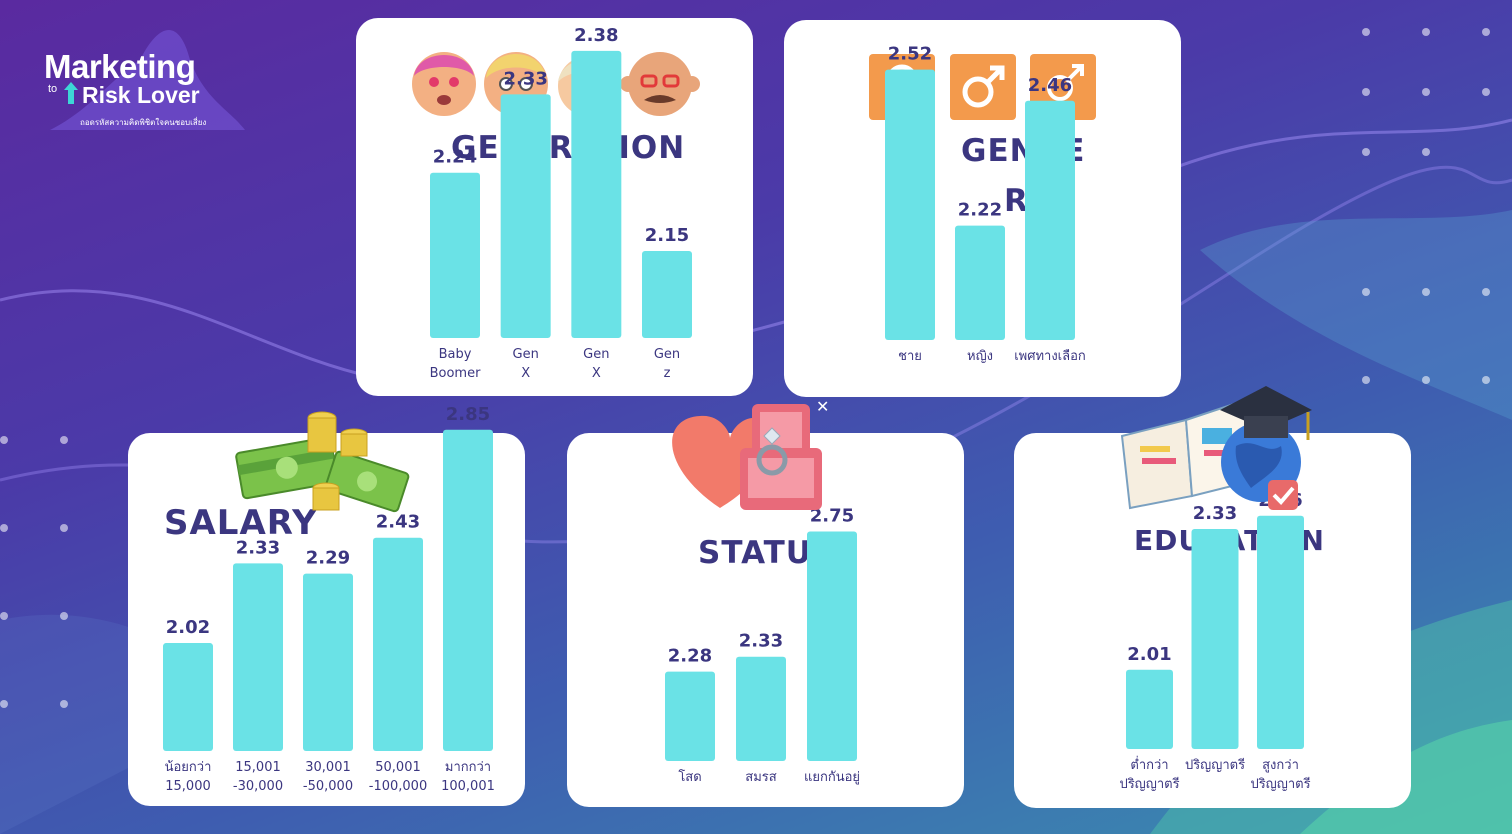  What do you see at coordinates (910, 54) in the screenshot?
I see `data-label: 2.52` at bounding box center [910, 54].